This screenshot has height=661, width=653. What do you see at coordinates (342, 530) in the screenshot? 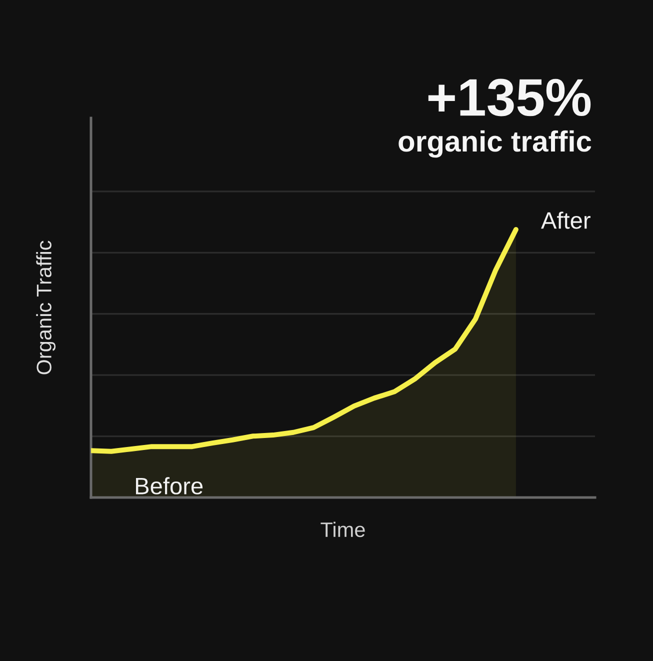
I see `x-axis-title: Time` at bounding box center [342, 530].